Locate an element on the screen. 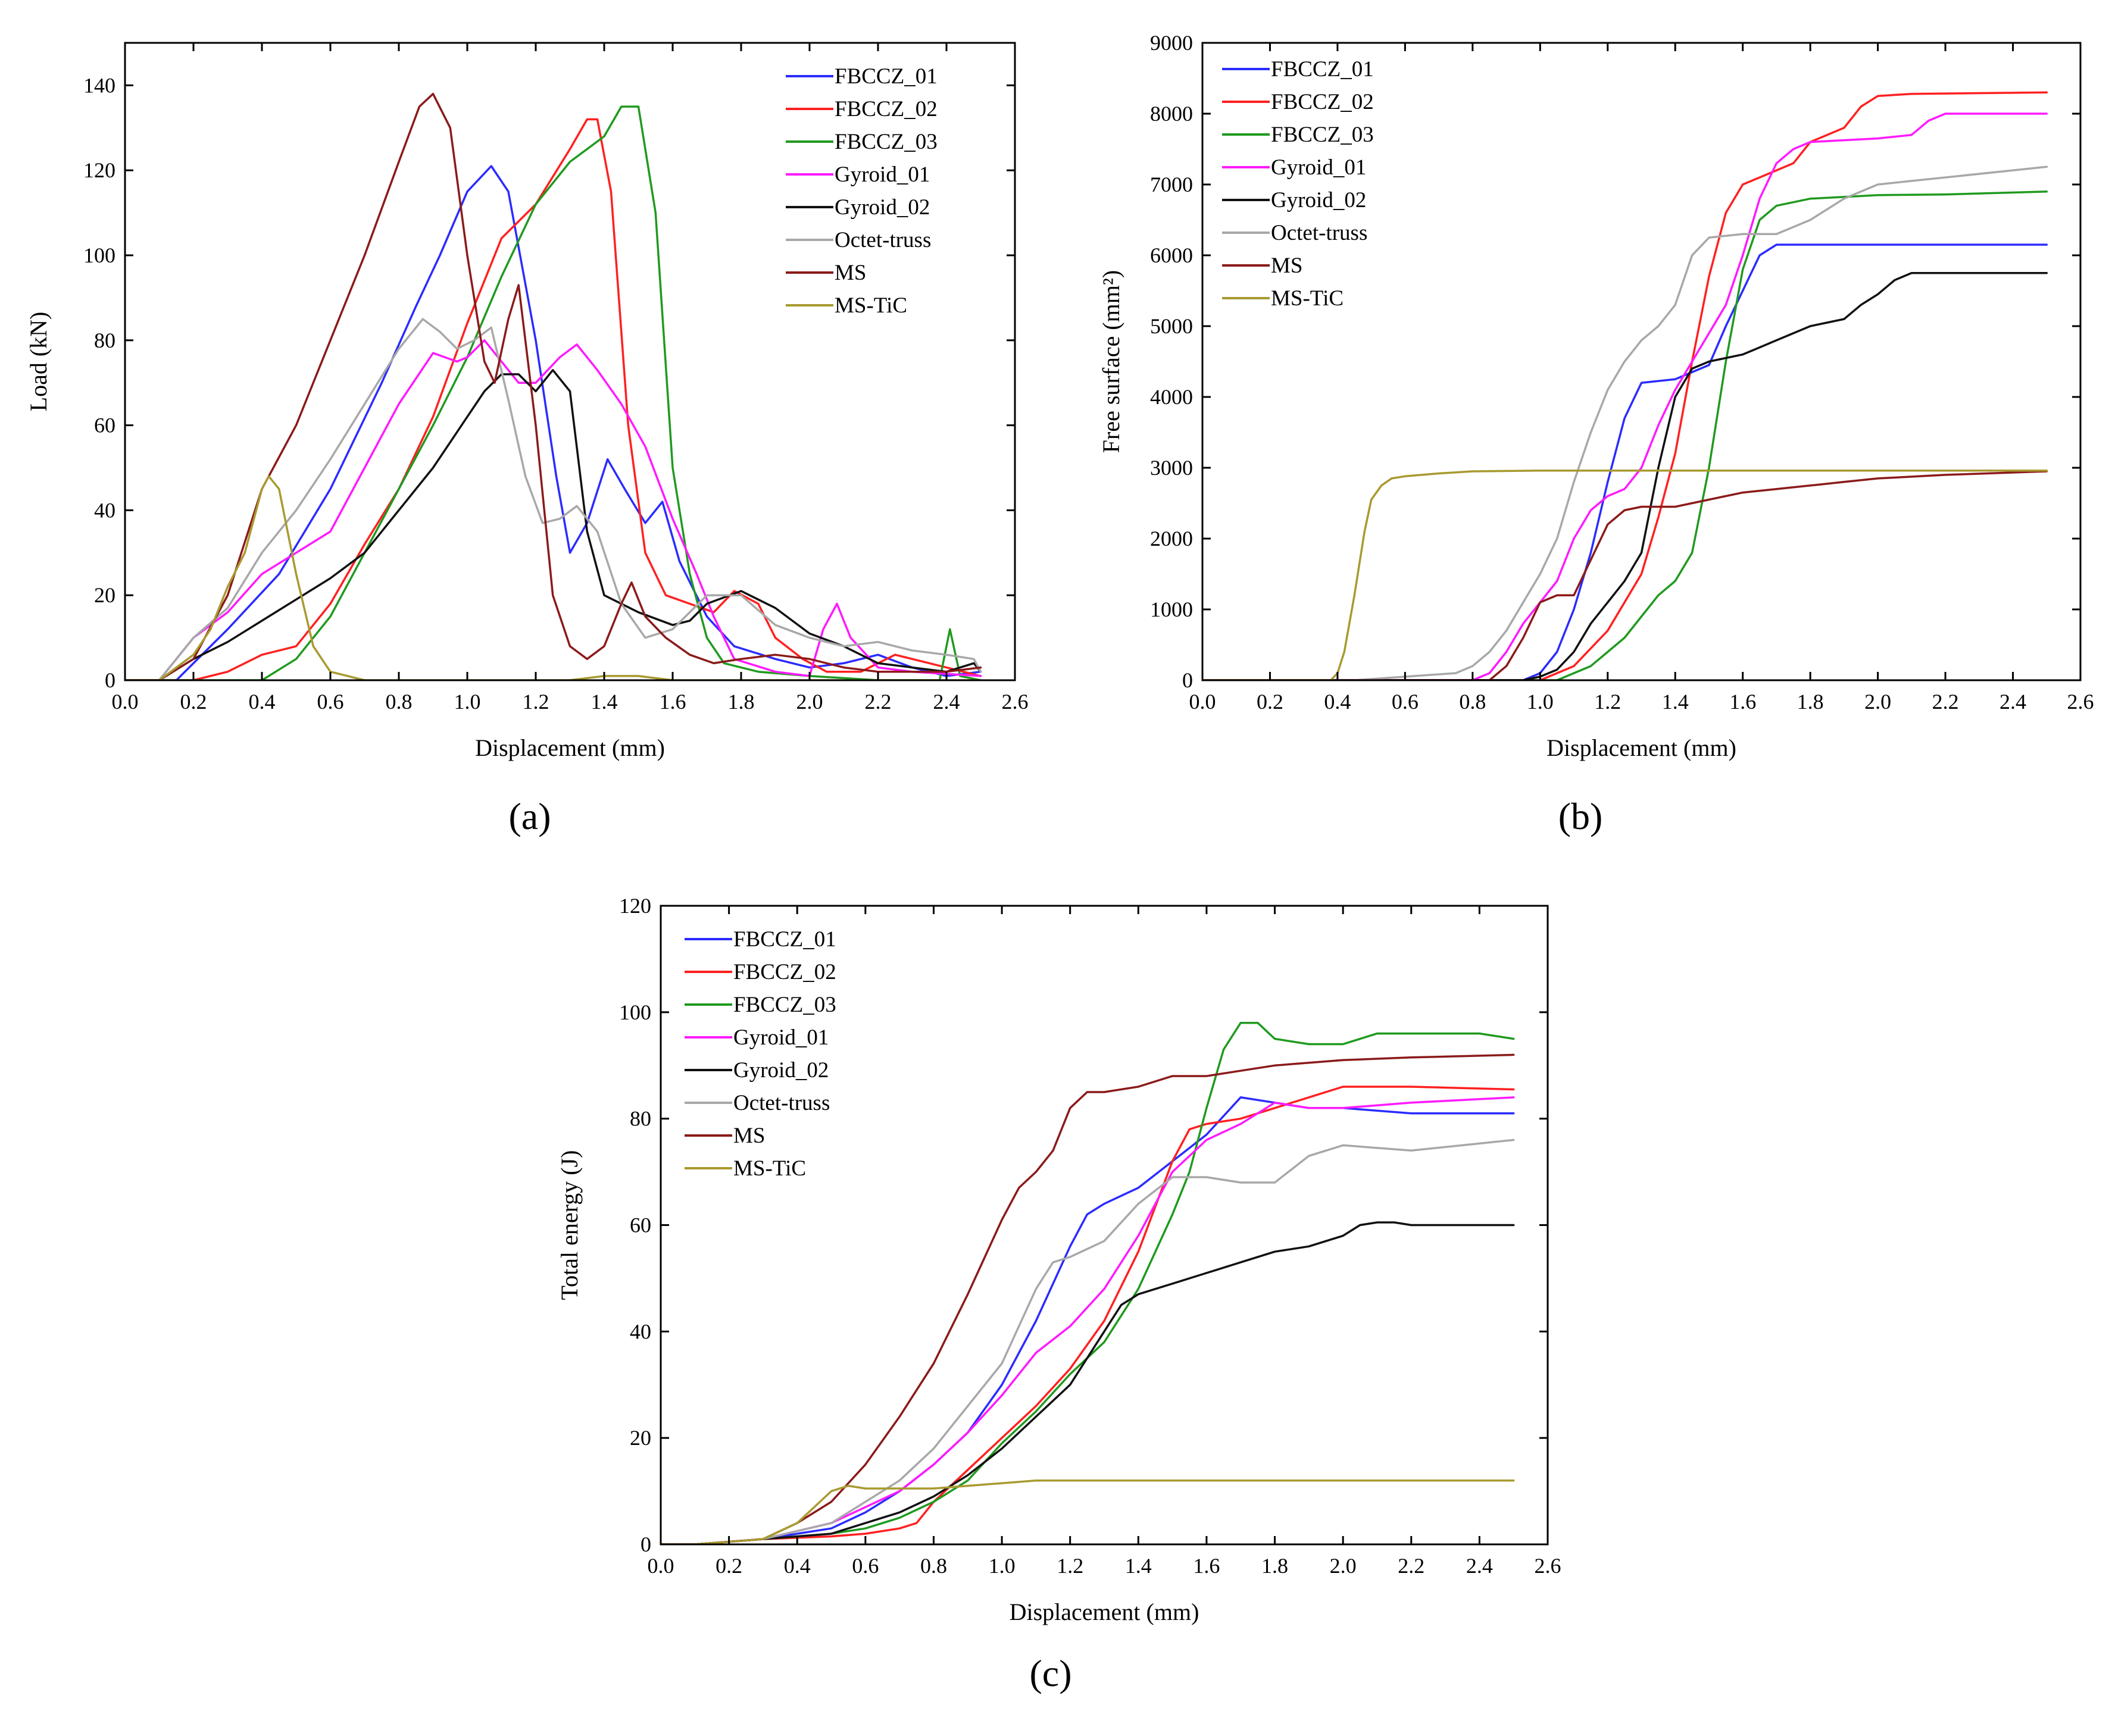 This screenshot has height=1736, width=2112. y-axis-title: Total energy (J) is located at coordinates (570, 1225).